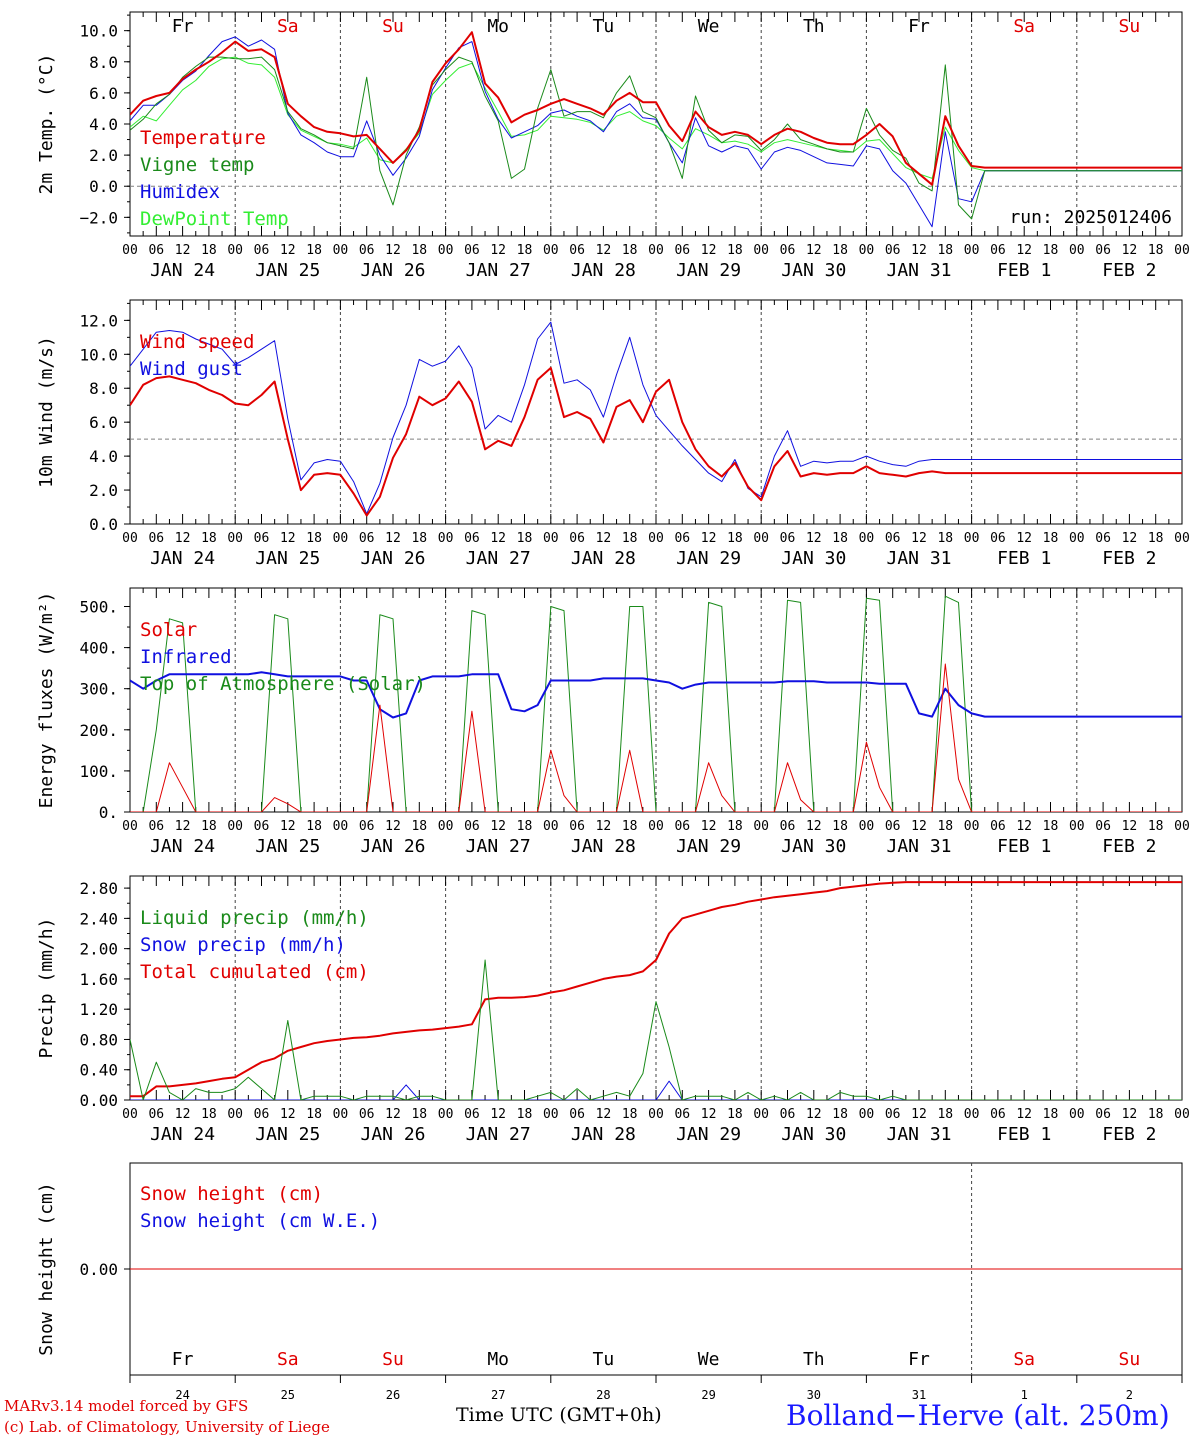 The height and width of the screenshot is (1444, 1194). I want to click on y-tick-label: 8.0, so click(103, 62).